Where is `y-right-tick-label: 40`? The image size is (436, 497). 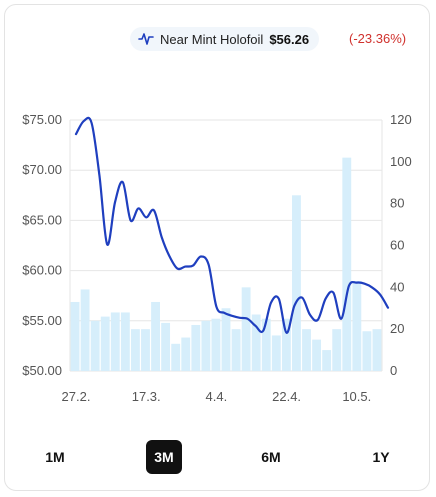
y-right-tick-label: 40 is located at coordinates (397, 286).